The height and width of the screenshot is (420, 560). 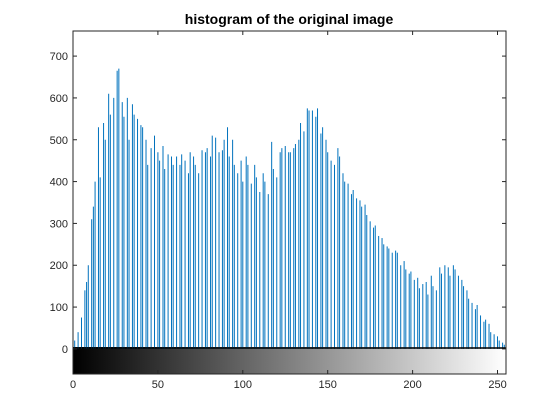 I want to click on x-tick-label: 150, so click(x=328, y=385).